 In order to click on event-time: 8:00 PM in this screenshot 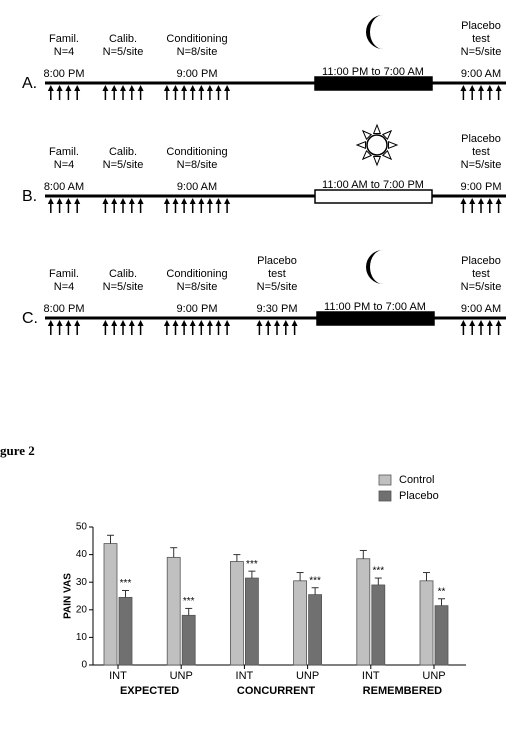, I will do `click(64, 309)`.